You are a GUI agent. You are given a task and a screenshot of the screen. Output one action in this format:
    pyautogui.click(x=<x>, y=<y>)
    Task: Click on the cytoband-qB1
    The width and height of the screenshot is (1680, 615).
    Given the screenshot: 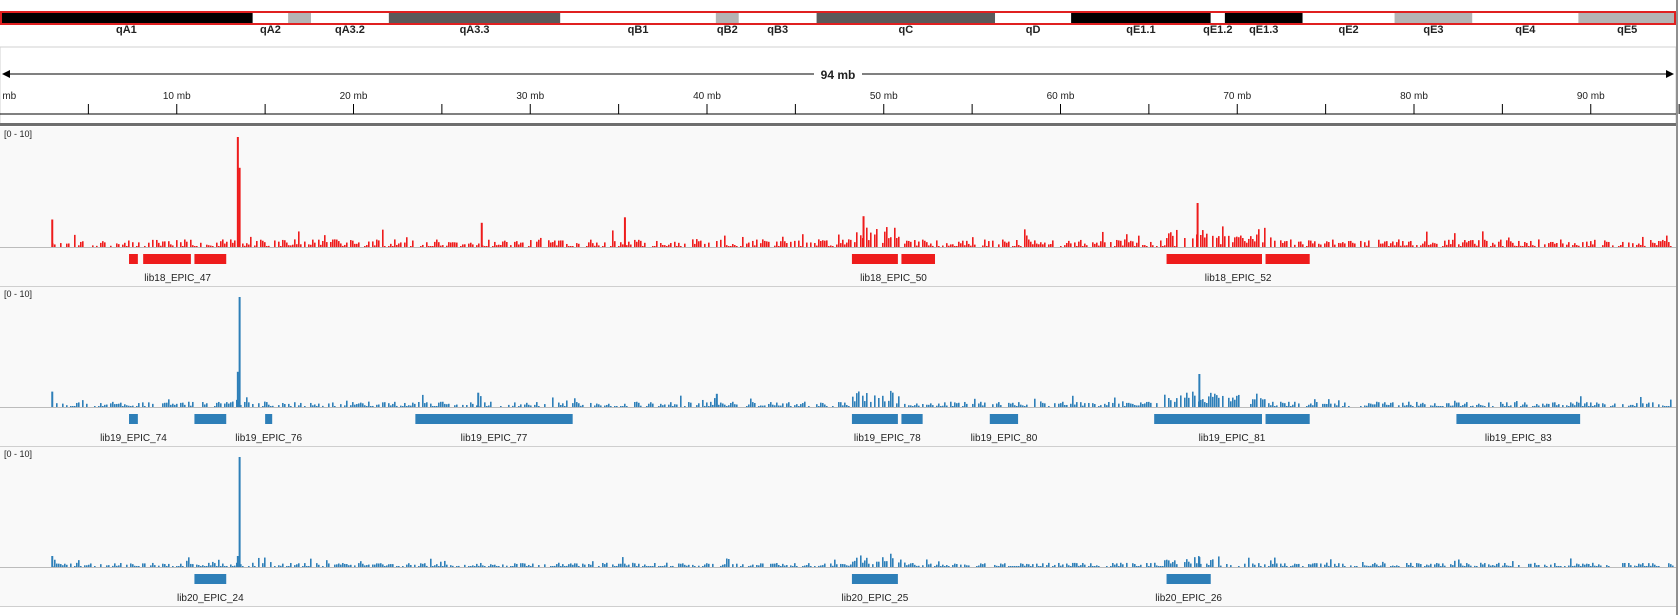 What is the action you would take?
    pyautogui.click(x=638, y=18)
    